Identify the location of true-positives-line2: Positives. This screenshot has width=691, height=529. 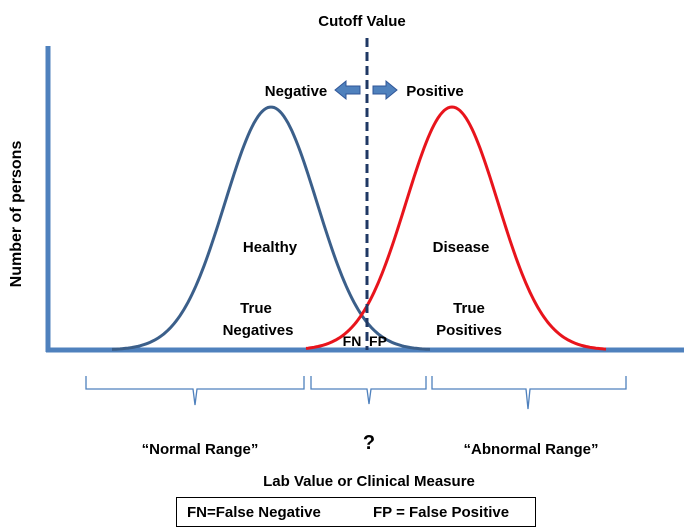
(469, 330).